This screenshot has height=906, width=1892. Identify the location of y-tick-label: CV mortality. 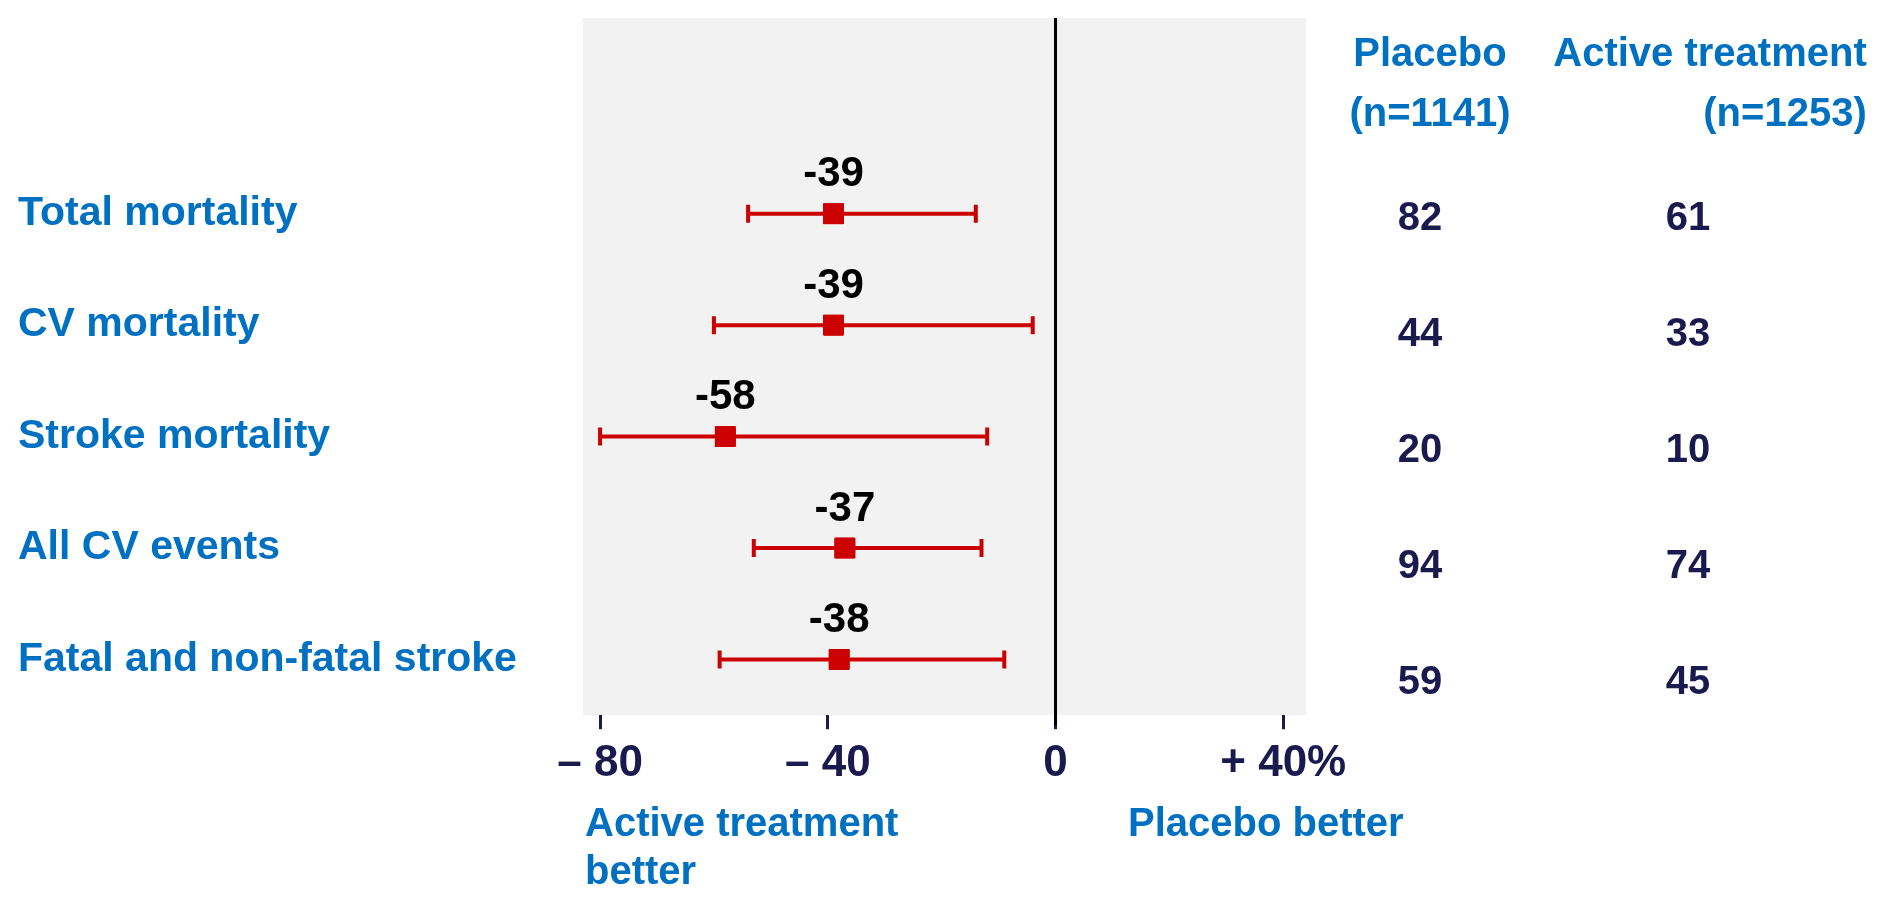
(139, 322).